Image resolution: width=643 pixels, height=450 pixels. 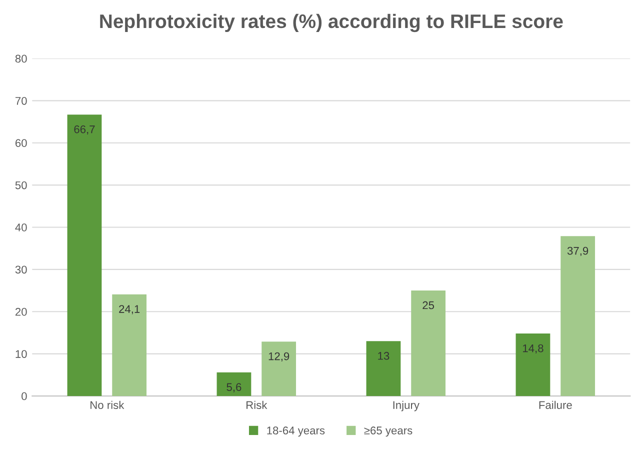 I want to click on y-tick-label: 40, so click(x=21, y=228).